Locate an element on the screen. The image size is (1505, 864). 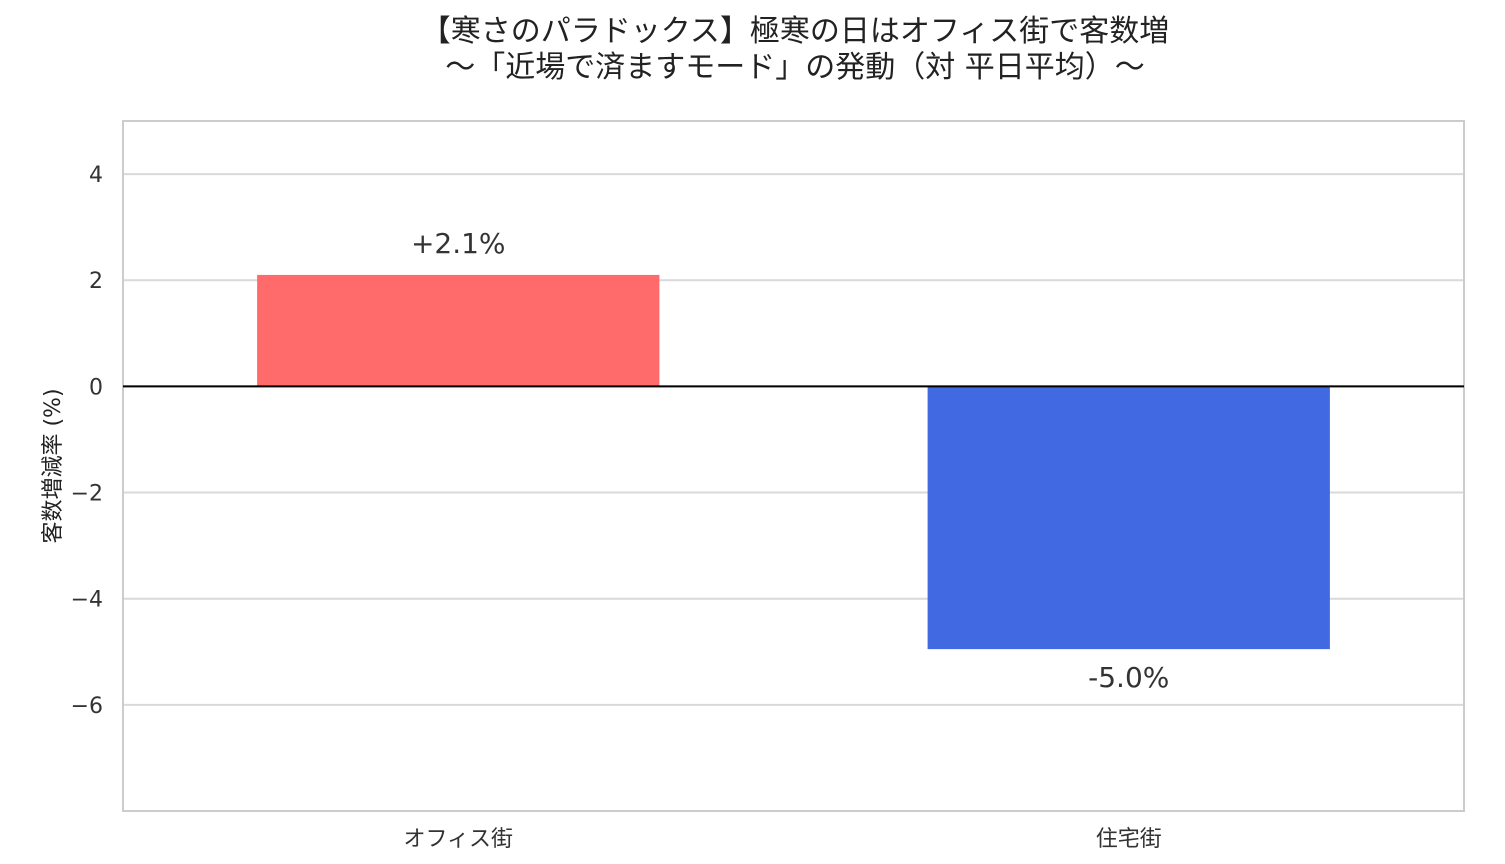
y-tick-label: −6 is located at coordinates (87, 706).